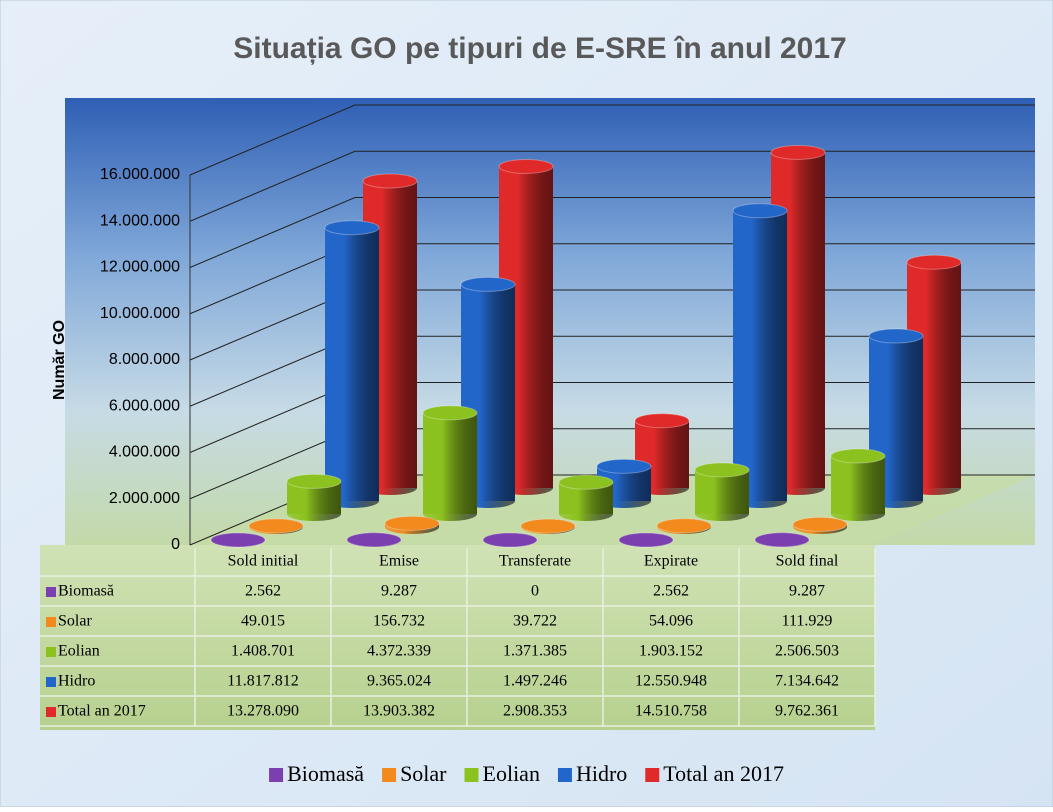 The width and height of the screenshot is (1053, 812). What do you see at coordinates (807, 681) in the screenshot?
I see `table-cell: 7.134.642` at bounding box center [807, 681].